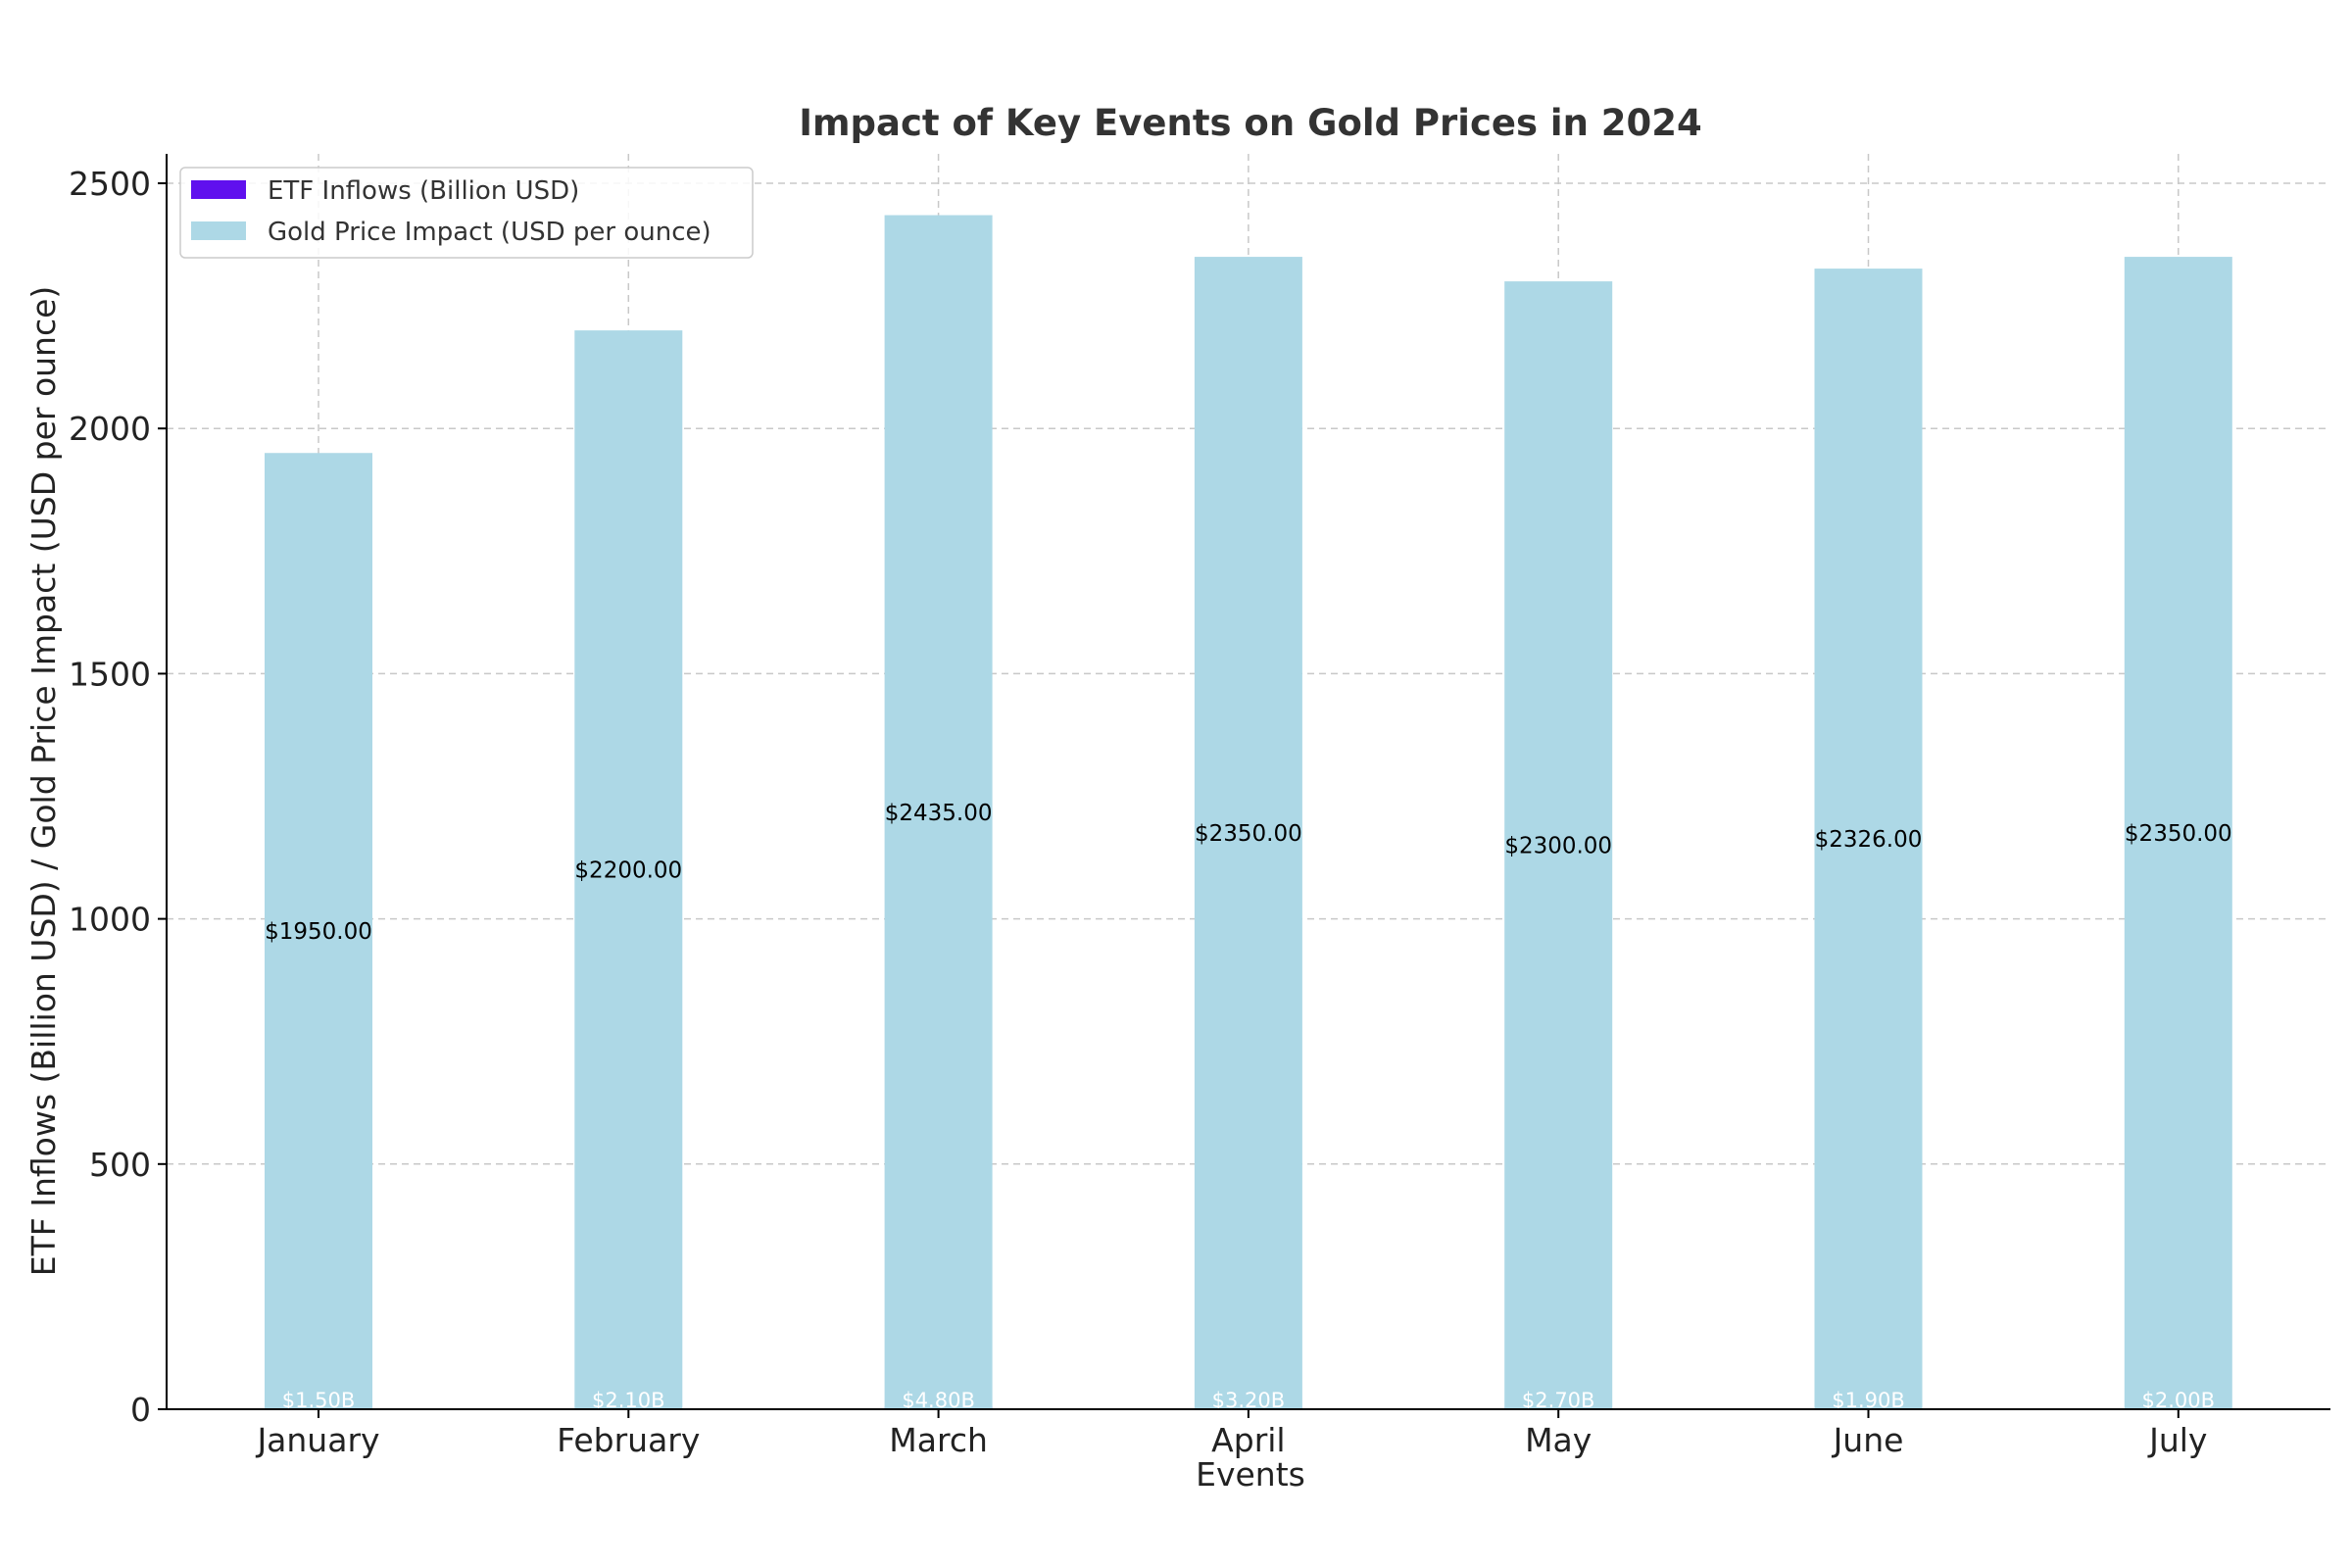 The image size is (2352, 1568). I want to click on y-tick-label: 2000, so click(110, 429).